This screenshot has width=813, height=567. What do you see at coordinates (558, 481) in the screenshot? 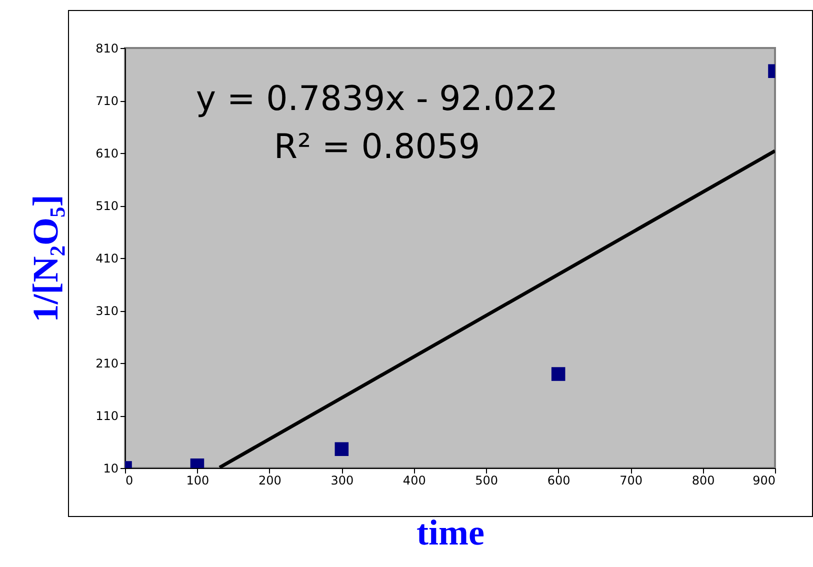
I see `x-tick-label: 600` at bounding box center [558, 481].